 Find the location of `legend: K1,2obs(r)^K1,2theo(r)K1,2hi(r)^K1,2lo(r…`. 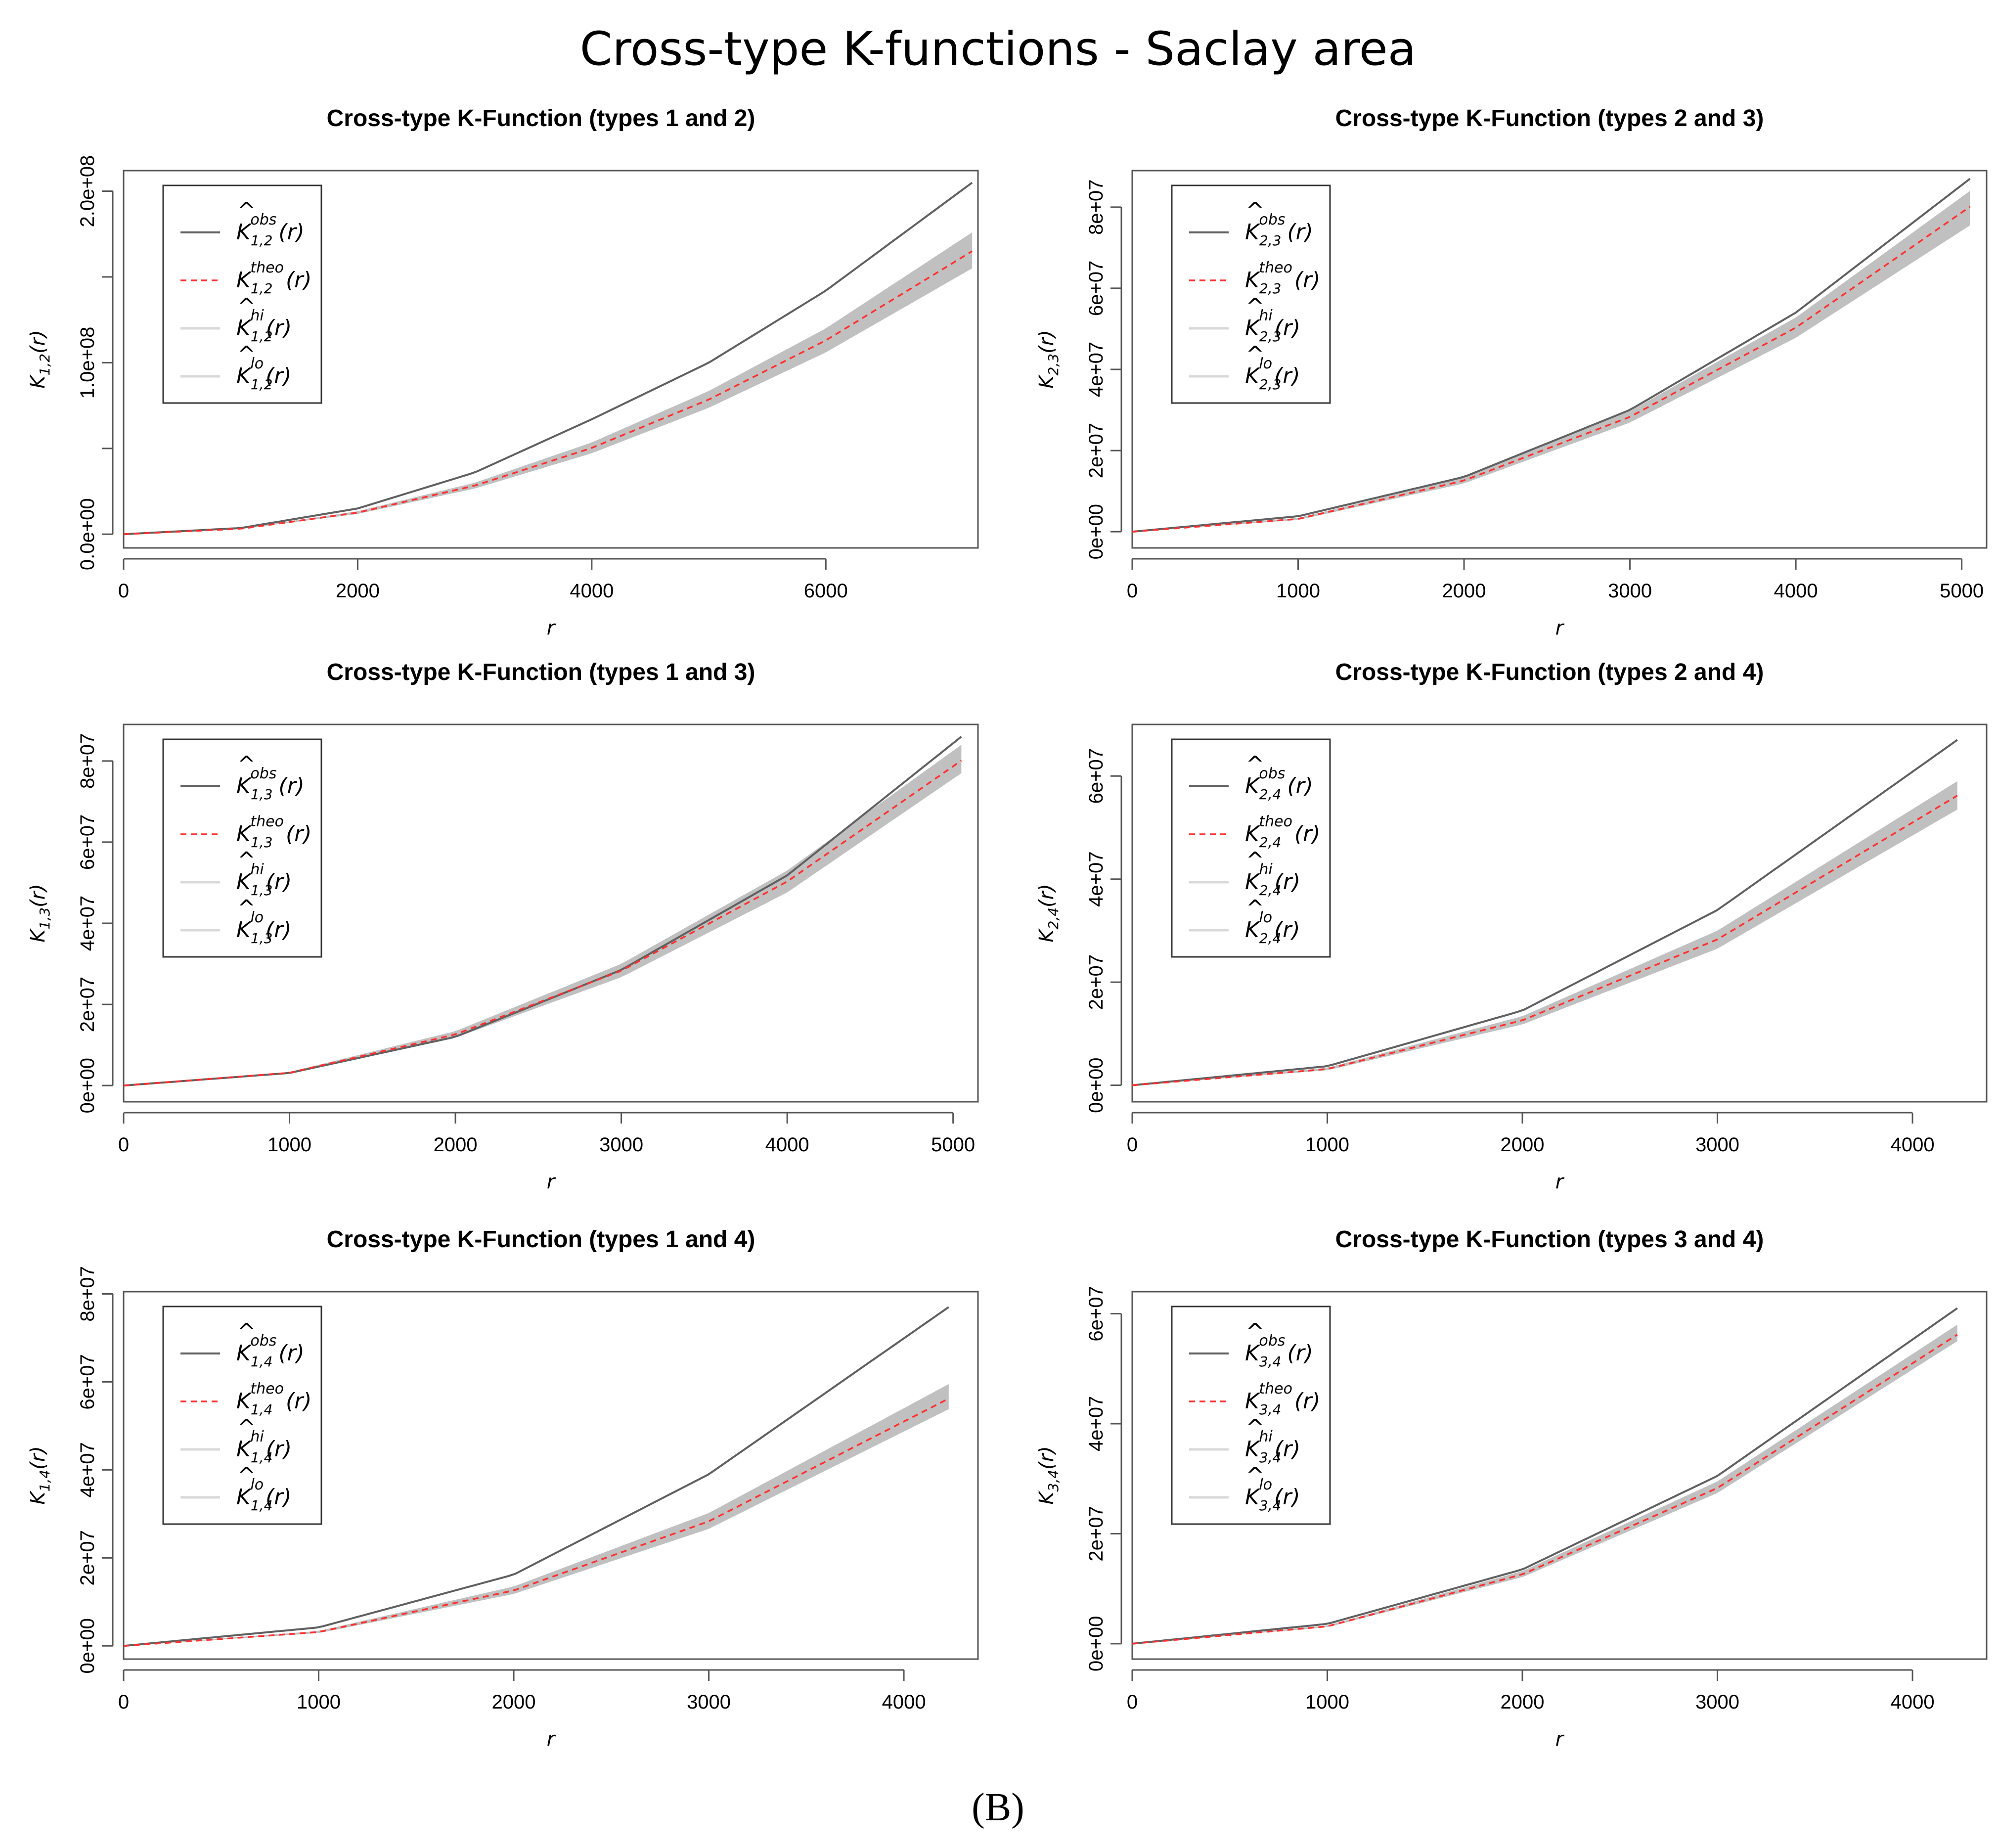

legend: K1,2obs(r)^K1,2theo(r)K1,2hi(r)^K1,2lo(r… is located at coordinates (242, 294).